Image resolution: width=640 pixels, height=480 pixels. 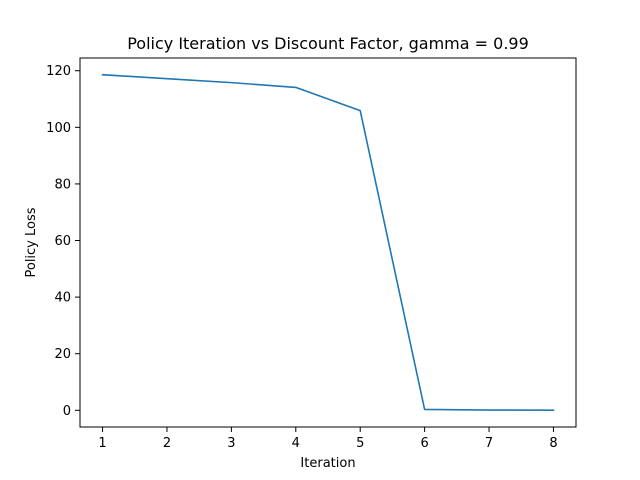 I want to click on x-tick-label: 6, so click(x=424, y=443).